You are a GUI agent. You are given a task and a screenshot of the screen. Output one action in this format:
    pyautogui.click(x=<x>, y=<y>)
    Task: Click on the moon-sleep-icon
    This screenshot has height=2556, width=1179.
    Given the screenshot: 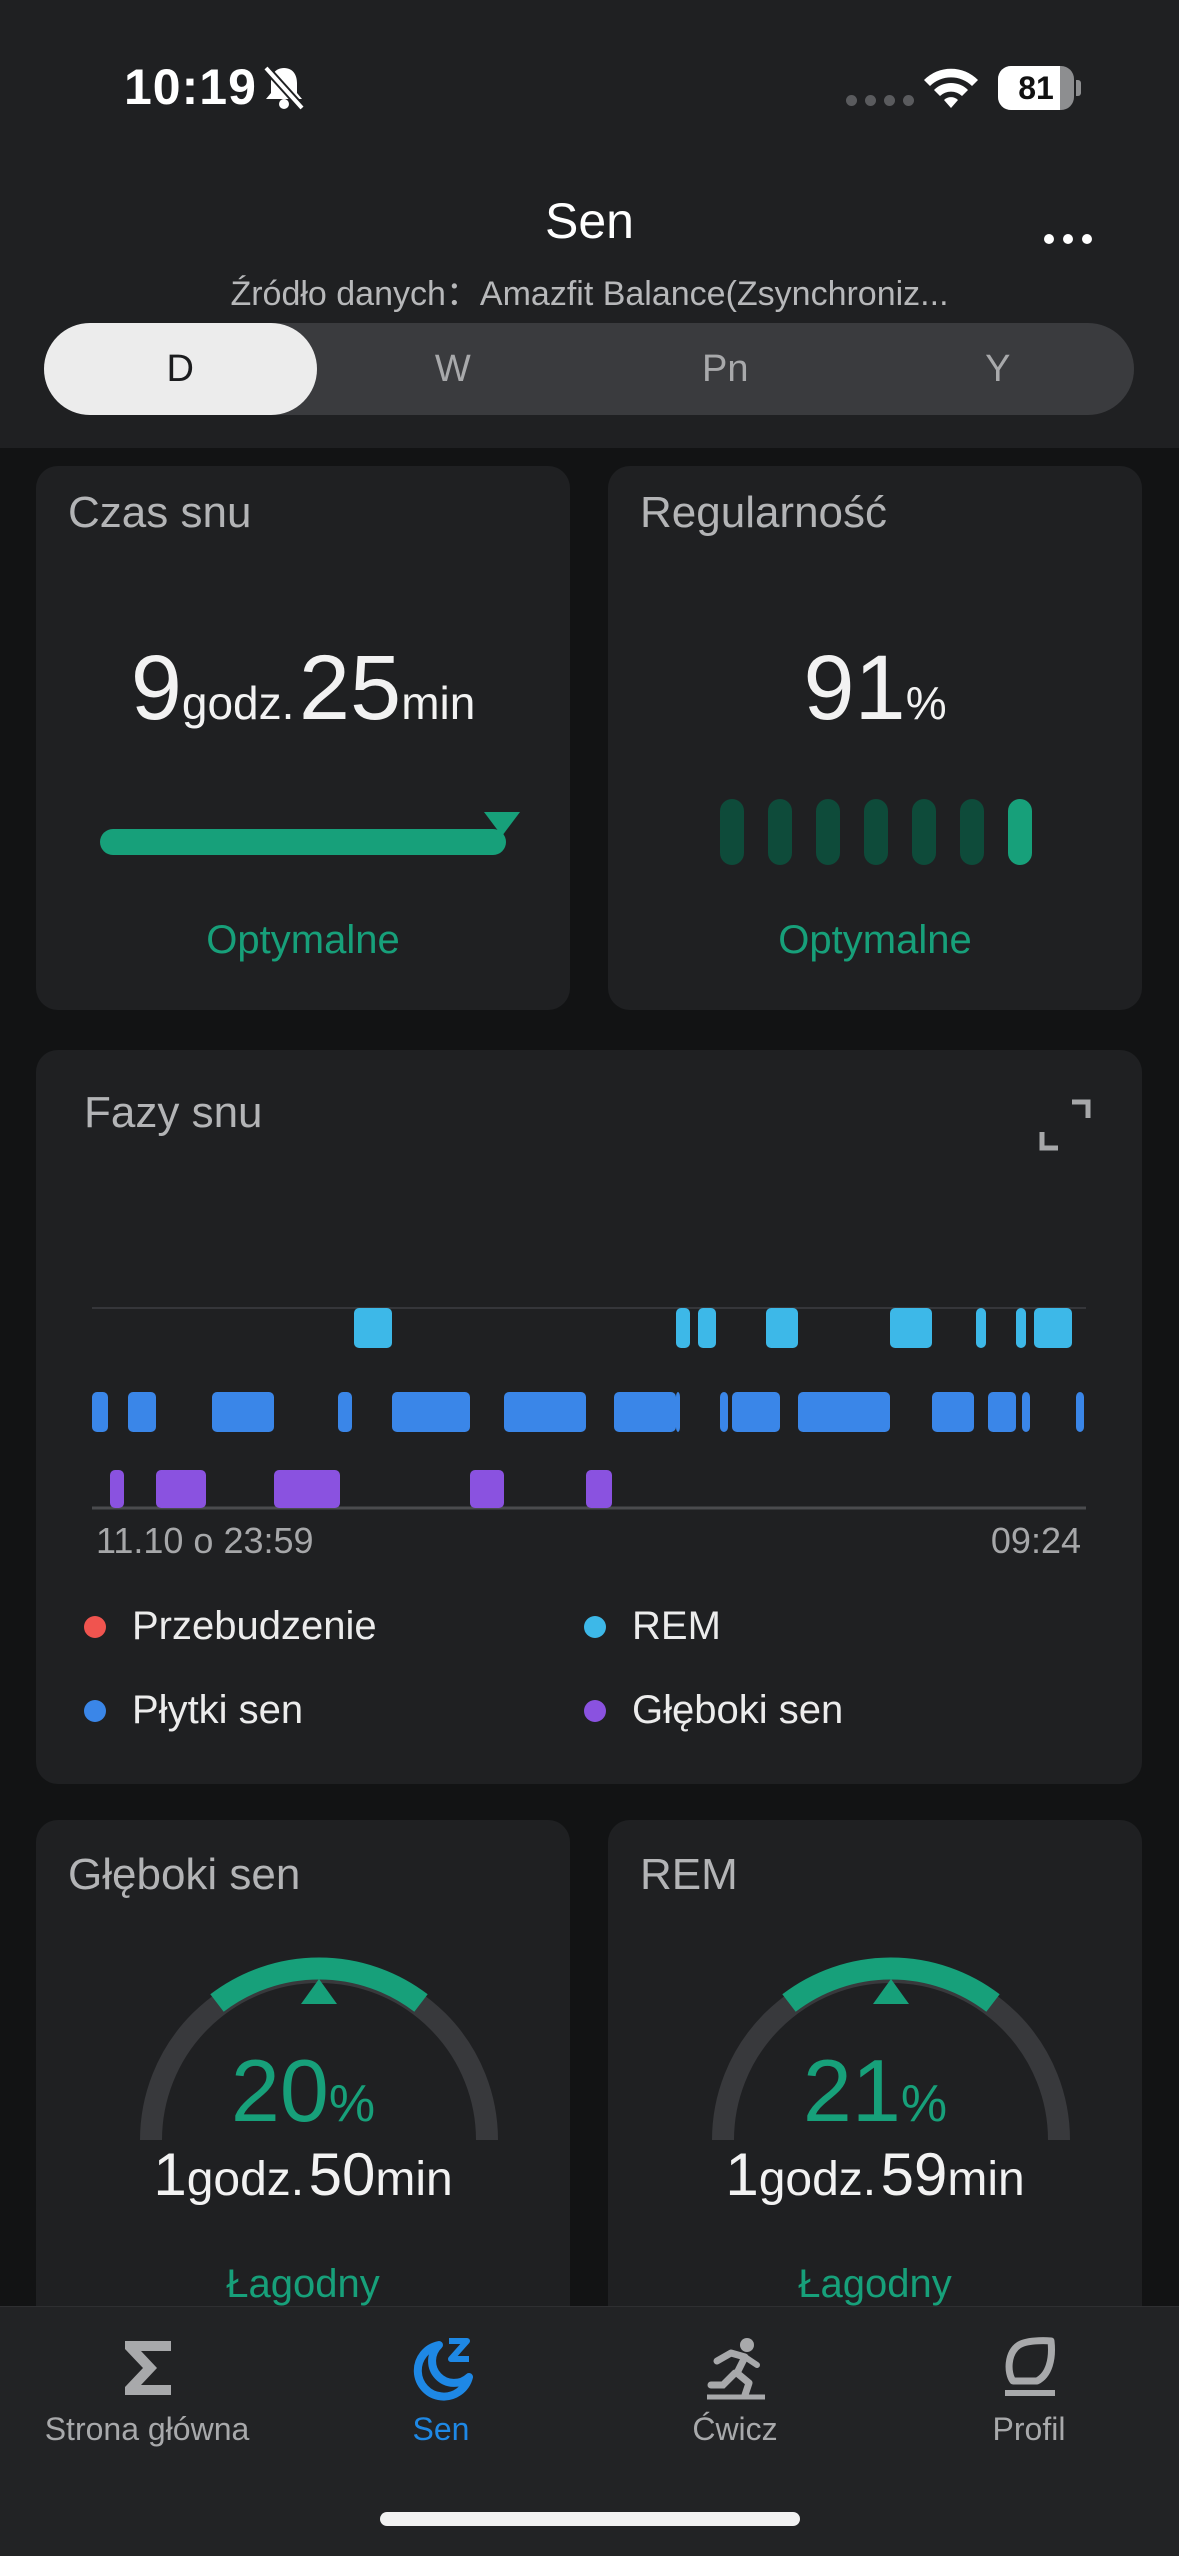 What is the action you would take?
    pyautogui.click(x=443, y=2369)
    